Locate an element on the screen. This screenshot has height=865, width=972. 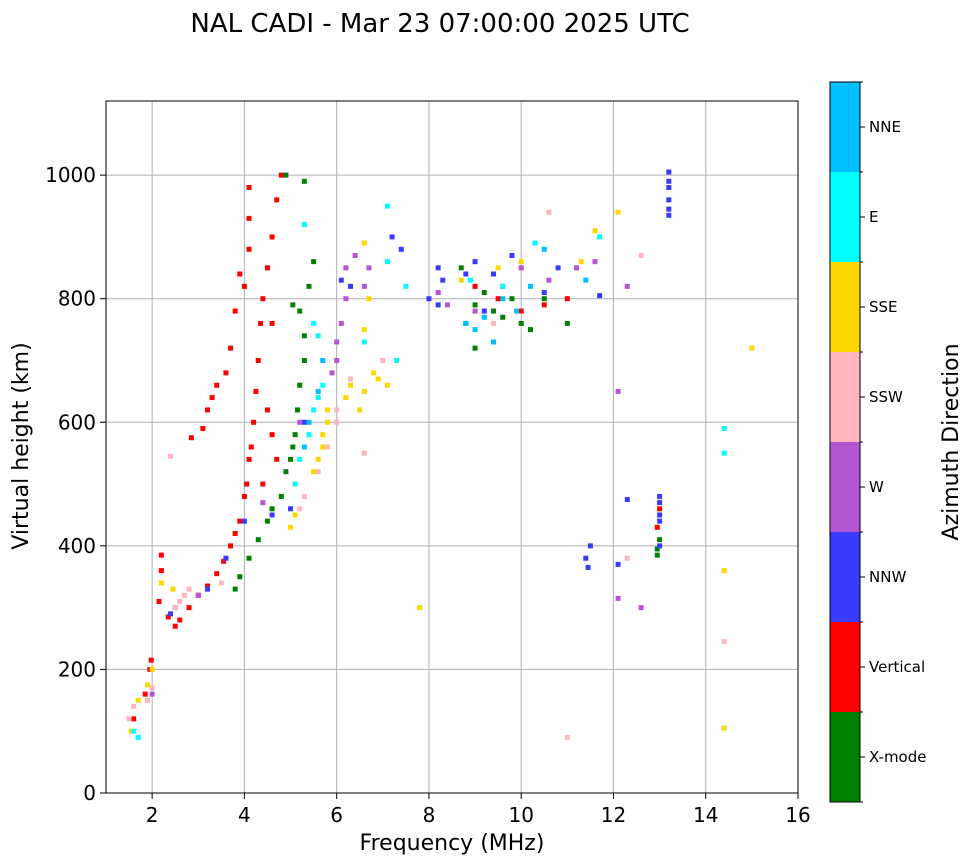
colorbar-tick-label: Vertical is located at coordinates (897, 667).